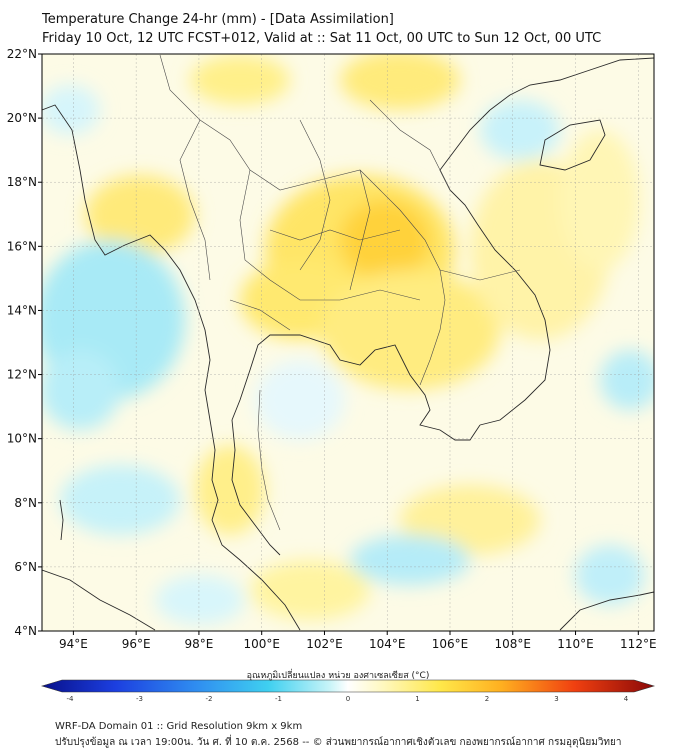  What do you see at coordinates (25, 631) in the screenshot?
I see `lat-tick-label: 4°N` at bounding box center [25, 631].